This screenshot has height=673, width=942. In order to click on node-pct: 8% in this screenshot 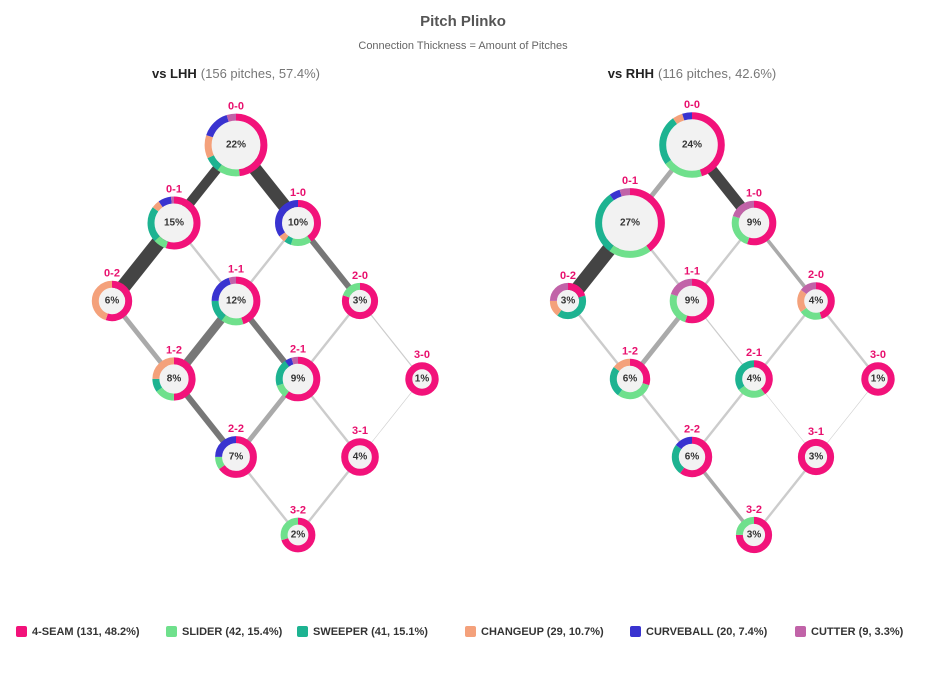, I will do `click(174, 379)`.